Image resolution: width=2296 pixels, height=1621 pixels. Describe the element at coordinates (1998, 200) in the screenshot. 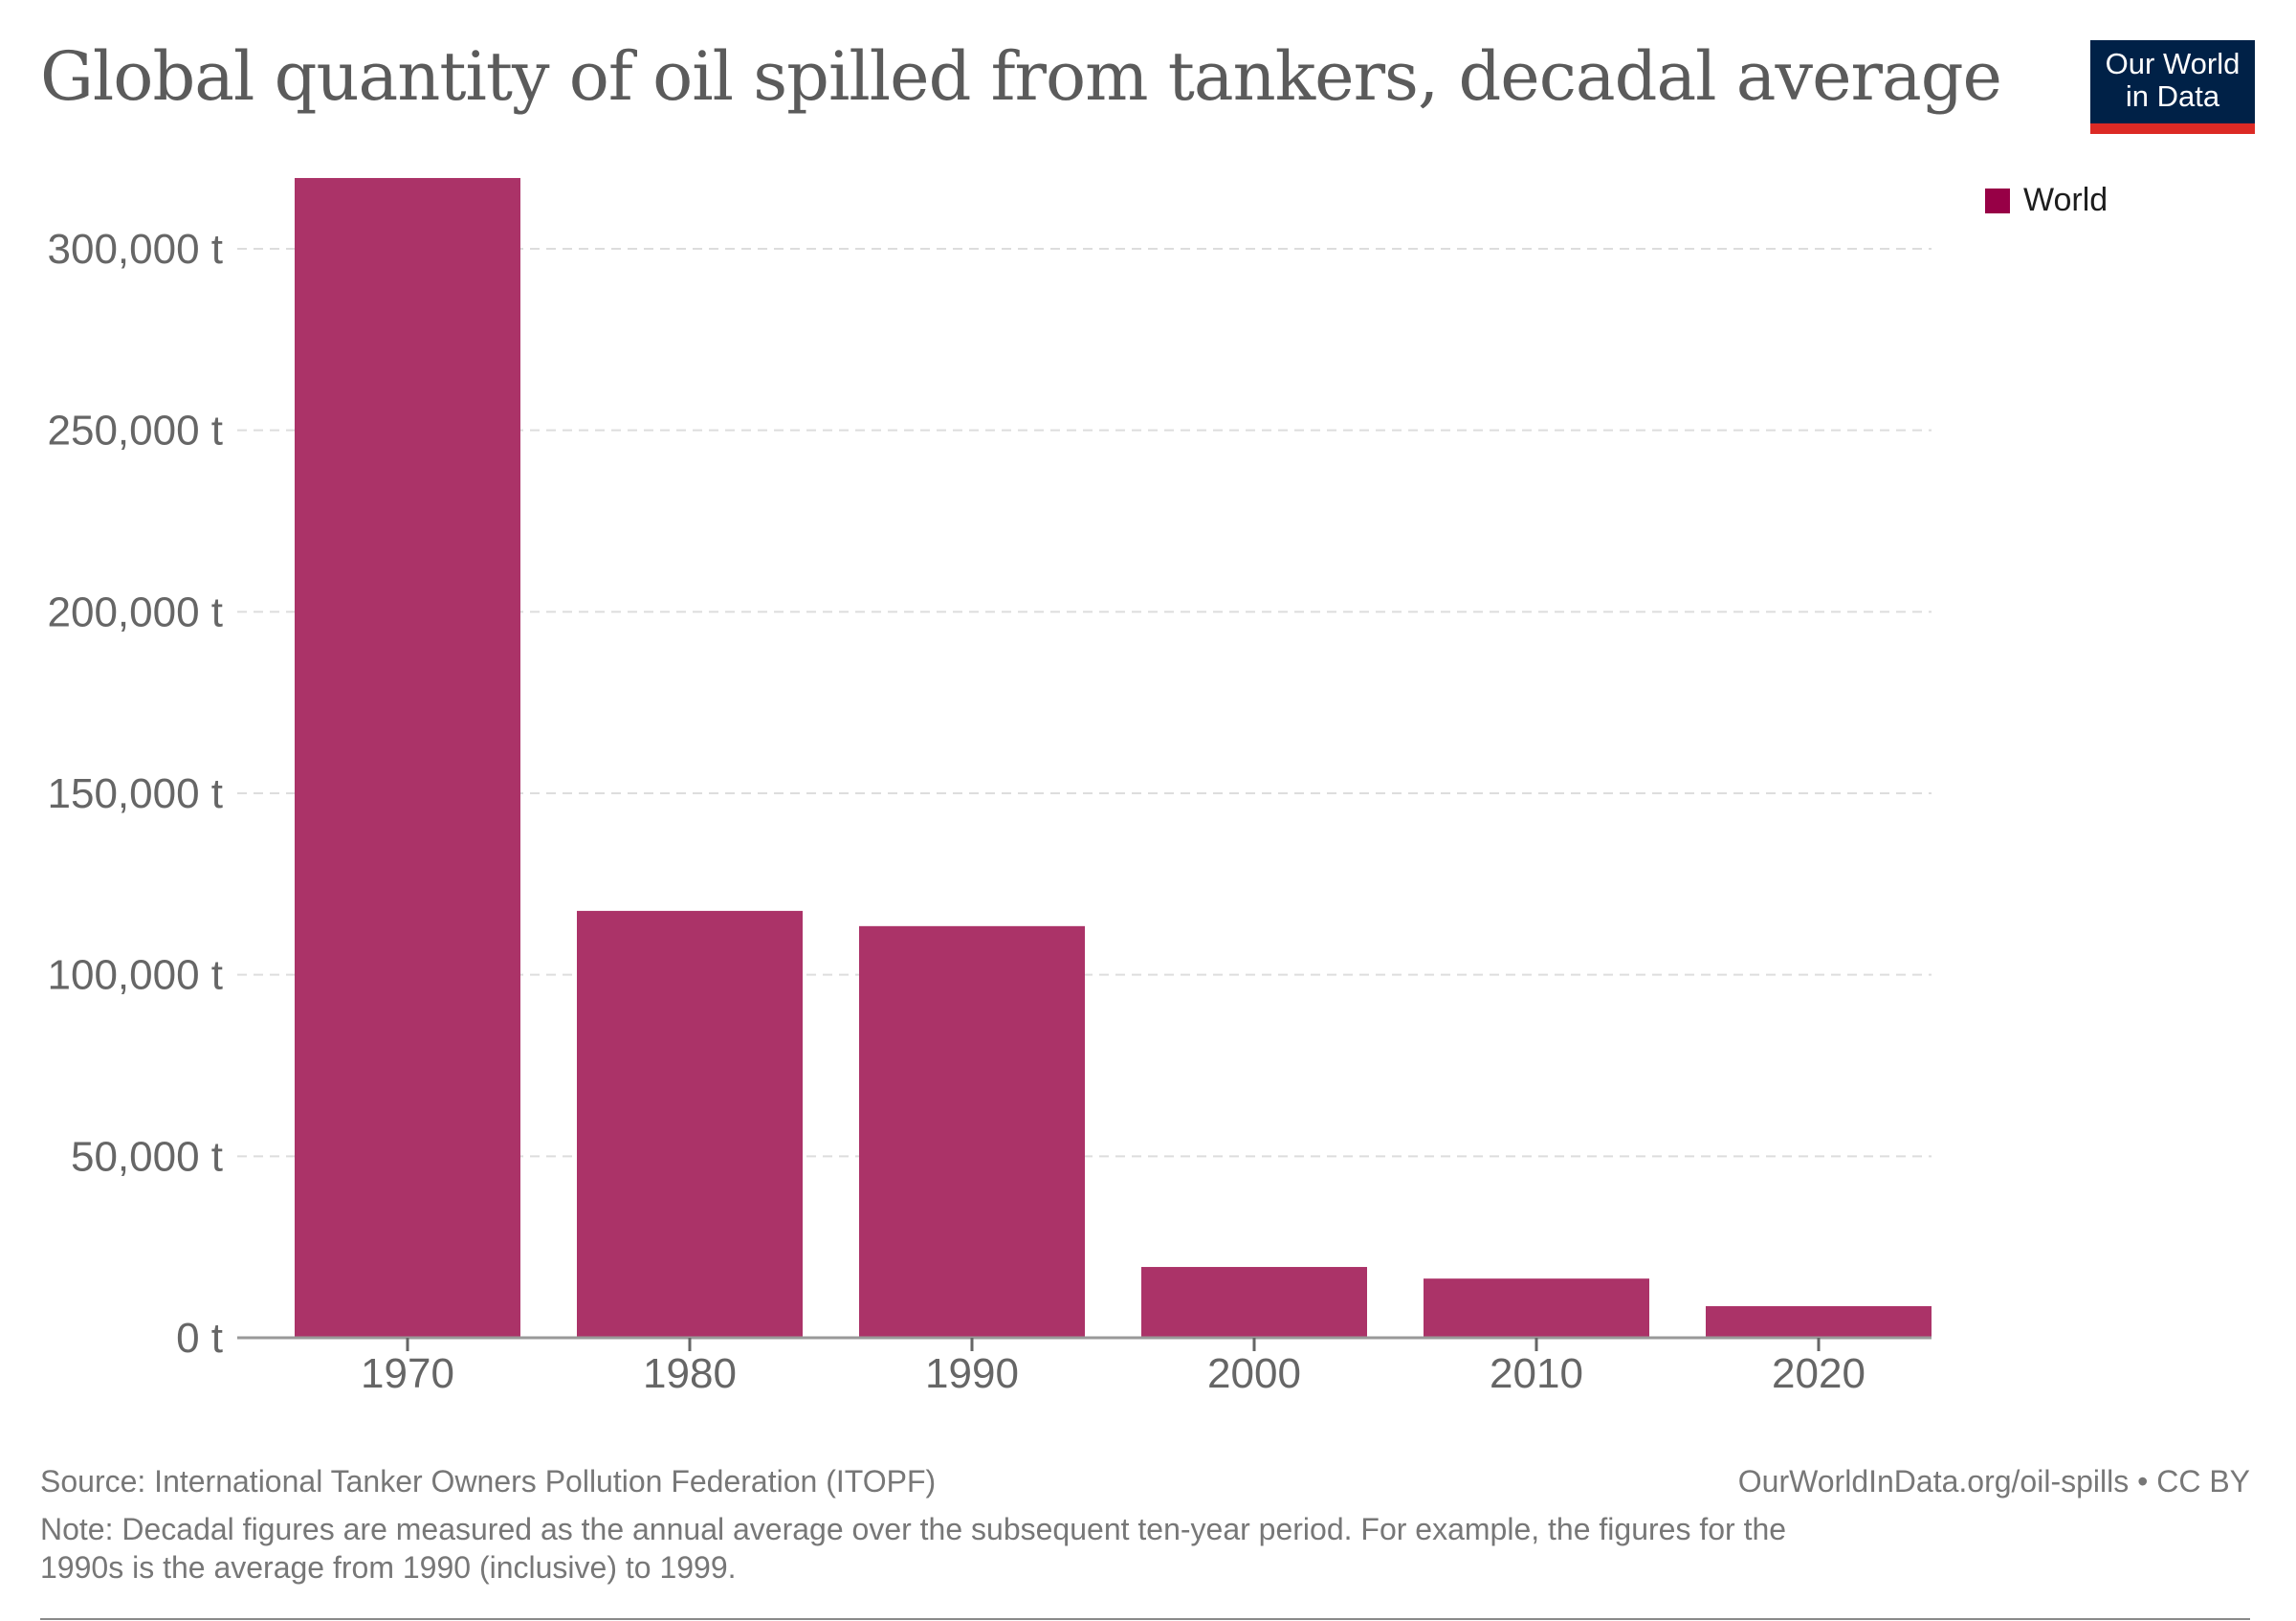

I see `legend-swatch-world` at that location.